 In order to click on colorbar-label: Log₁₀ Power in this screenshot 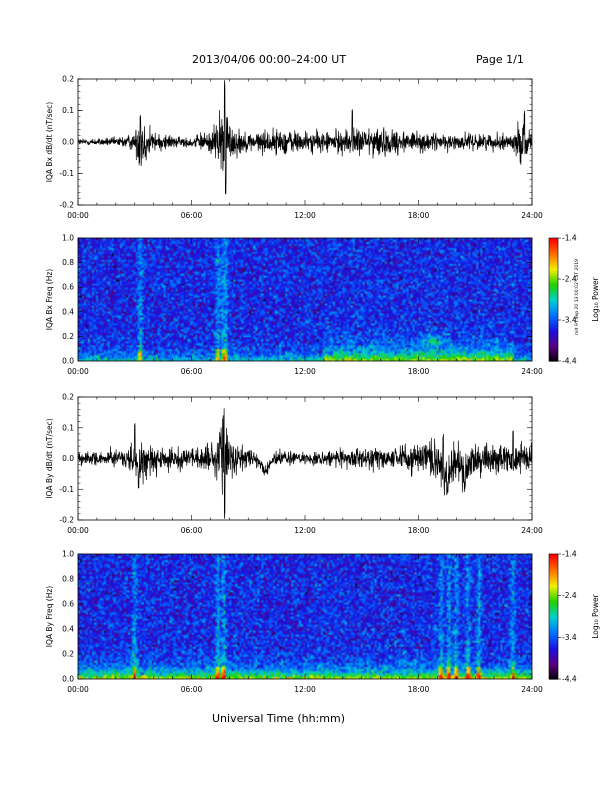, I will do `click(595, 615)`.